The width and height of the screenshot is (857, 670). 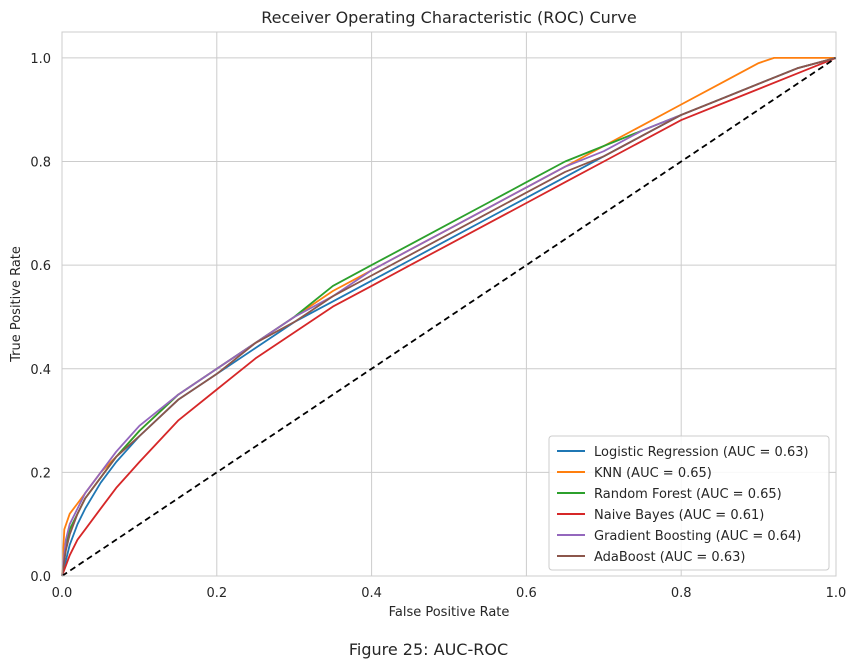 What do you see at coordinates (688, 494) in the screenshot?
I see `legend-label: Random Forest (AUC = 0.65)` at bounding box center [688, 494].